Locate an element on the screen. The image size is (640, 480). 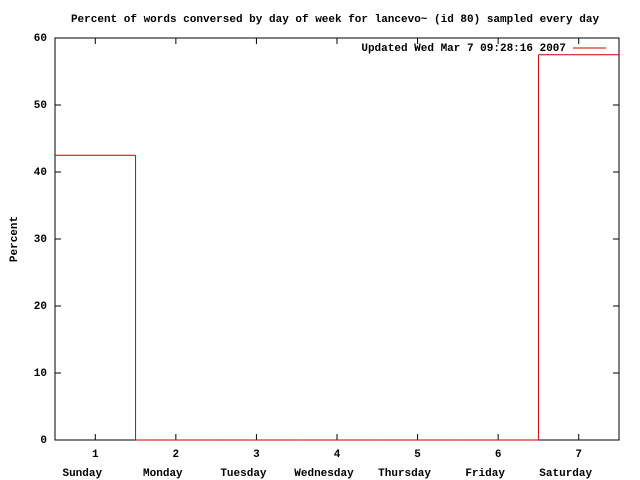
y-tick-label: 40 is located at coordinates (40, 173).